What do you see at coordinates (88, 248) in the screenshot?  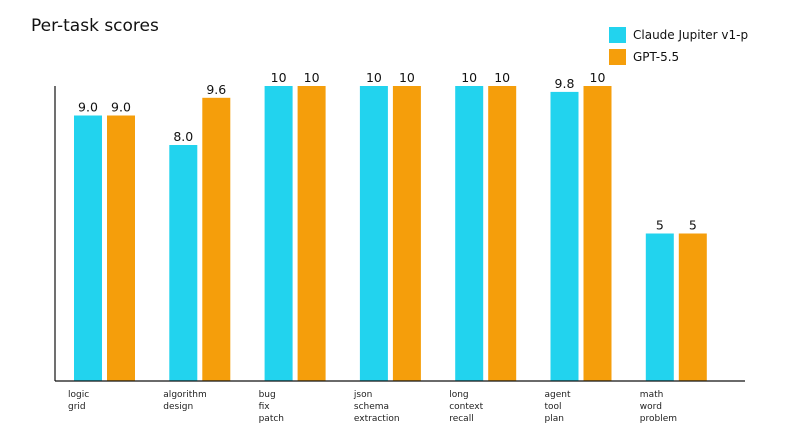 I see `bar-series1-logic-grid` at bounding box center [88, 248].